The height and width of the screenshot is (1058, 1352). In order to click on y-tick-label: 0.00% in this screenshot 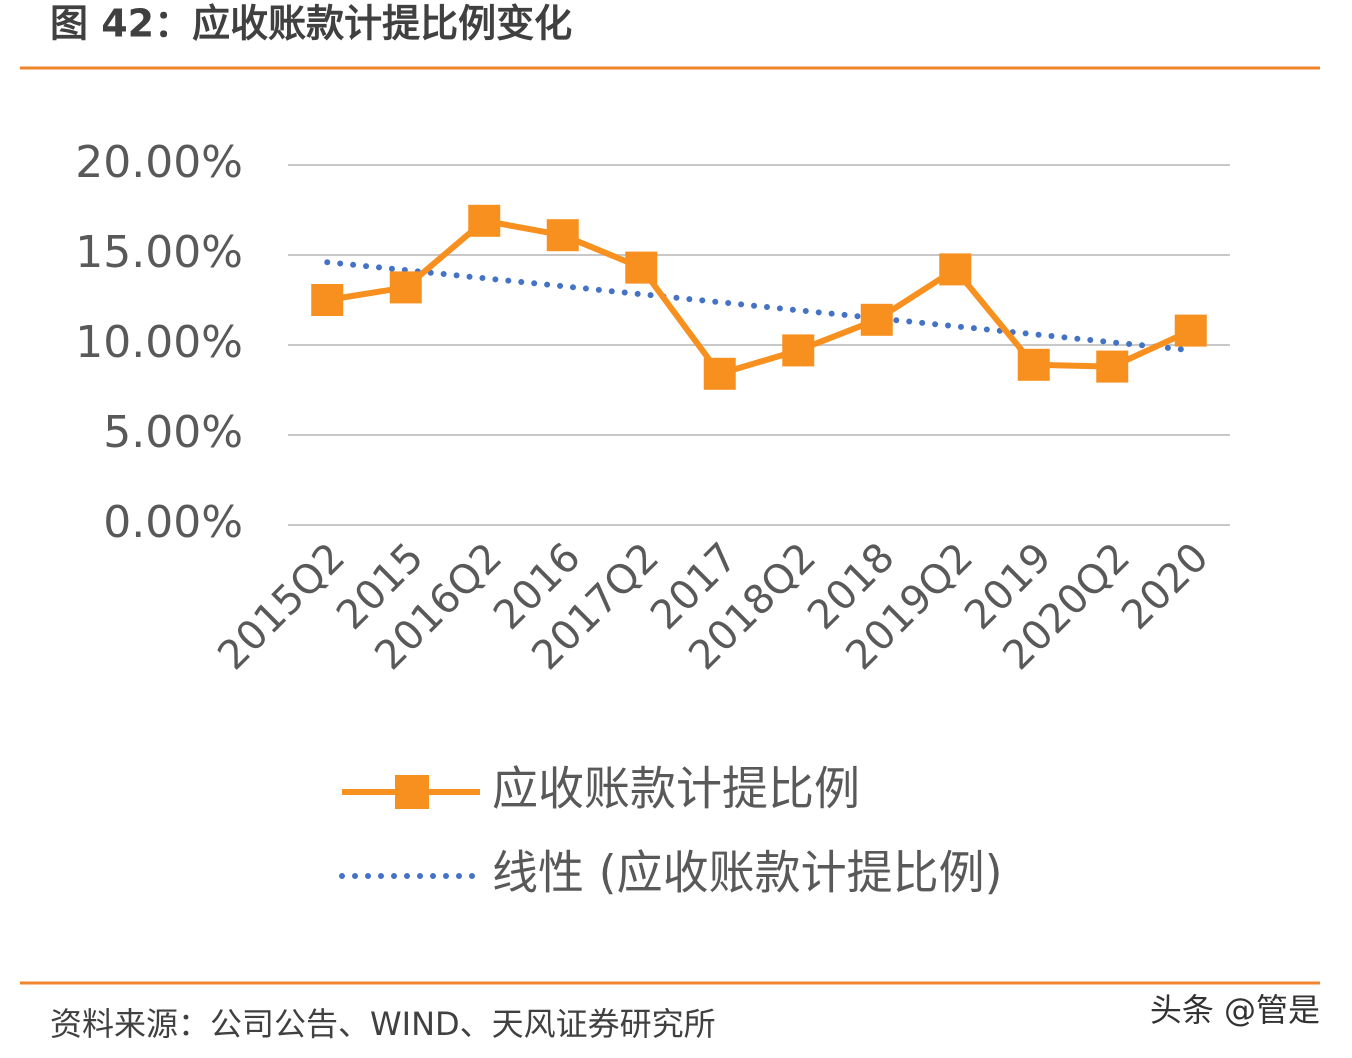, I will do `click(173, 522)`.